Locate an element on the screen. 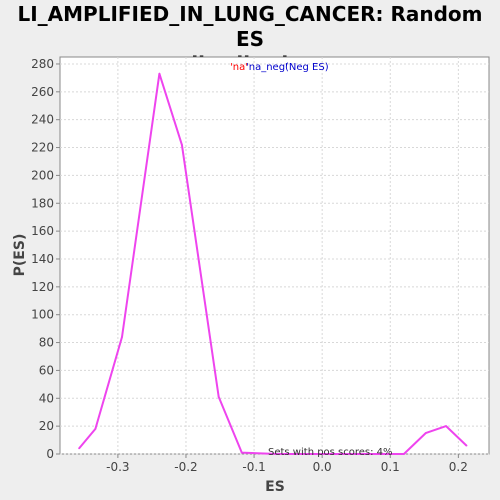  y-tick-label: 240 is located at coordinates (42, 120).